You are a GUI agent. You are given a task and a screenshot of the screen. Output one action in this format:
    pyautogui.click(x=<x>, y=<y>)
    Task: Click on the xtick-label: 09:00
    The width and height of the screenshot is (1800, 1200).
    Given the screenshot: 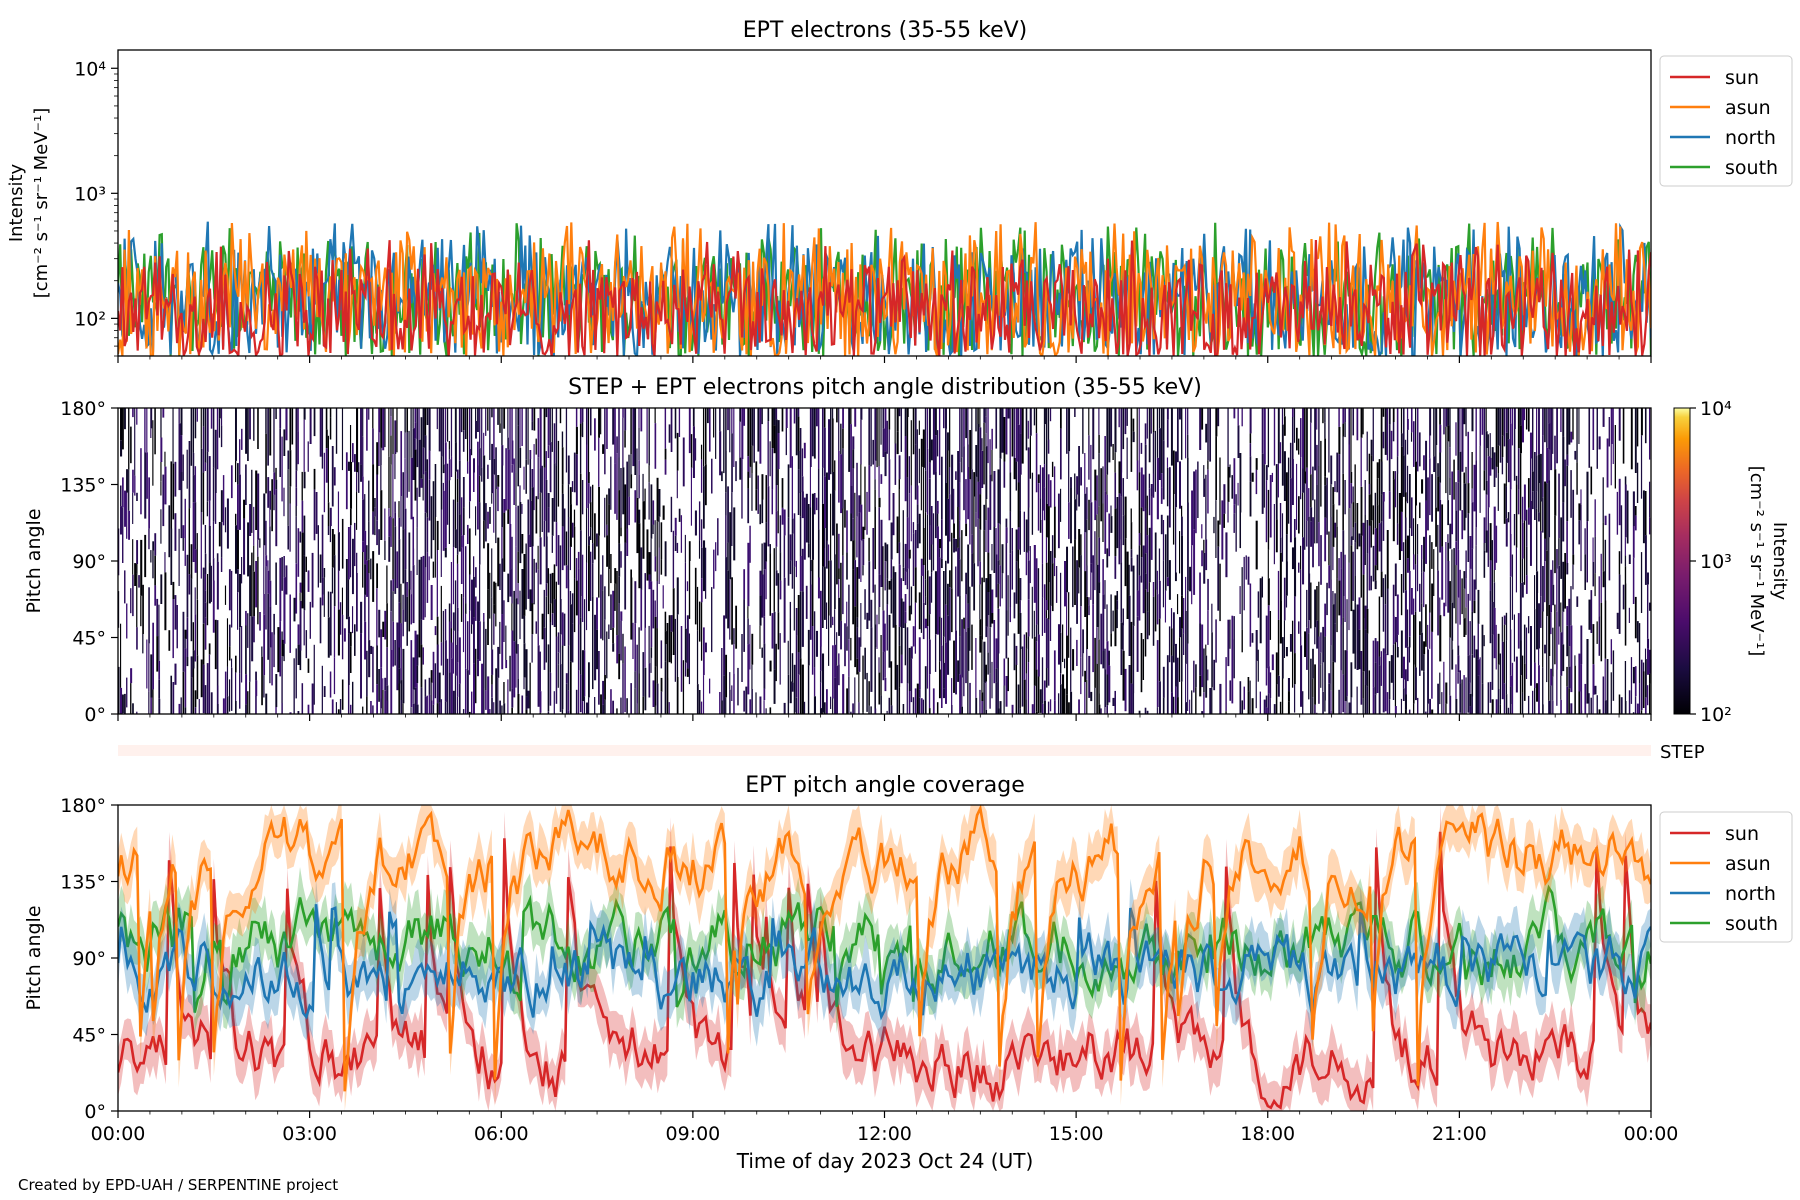 What is the action you would take?
    pyautogui.click(x=692, y=1134)
    